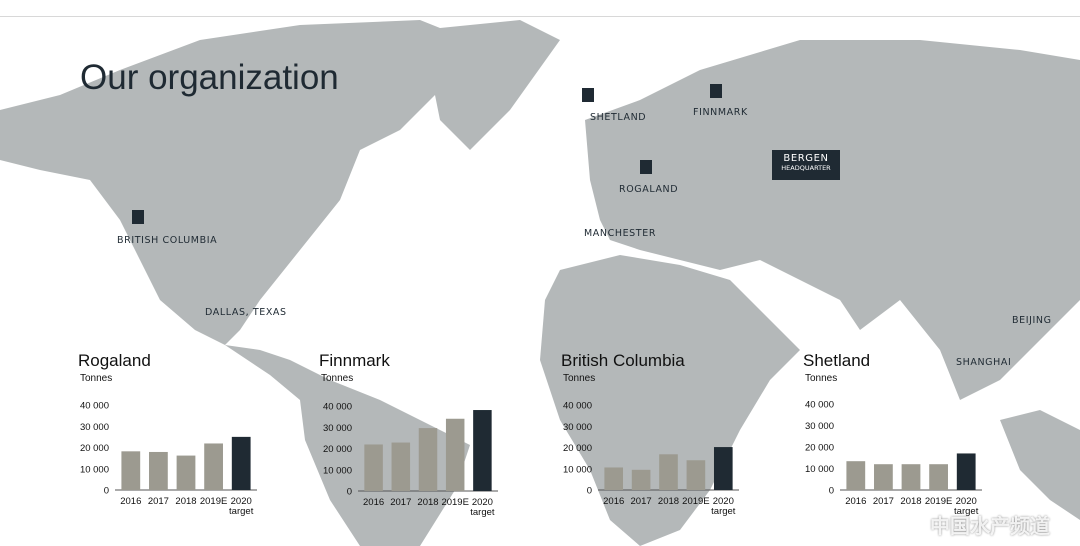 The image size is (1080, 546). What do you see at coordinates (618, 117) in the screenshot?
I see `map-label-shetland: SHETLAND` at bounding box center [618, 117].